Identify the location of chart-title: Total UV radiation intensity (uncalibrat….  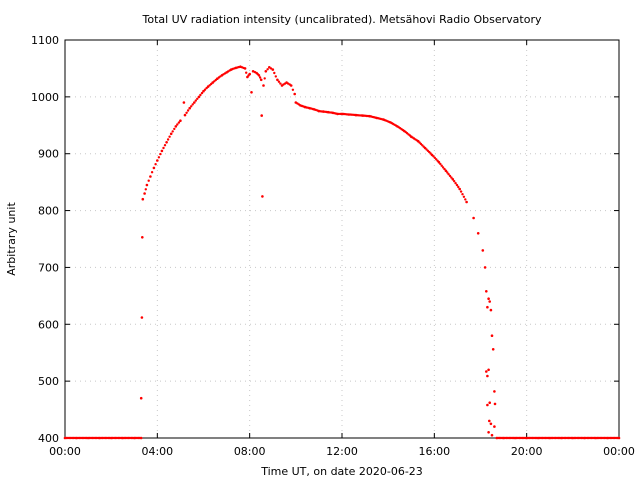
(342, 19).